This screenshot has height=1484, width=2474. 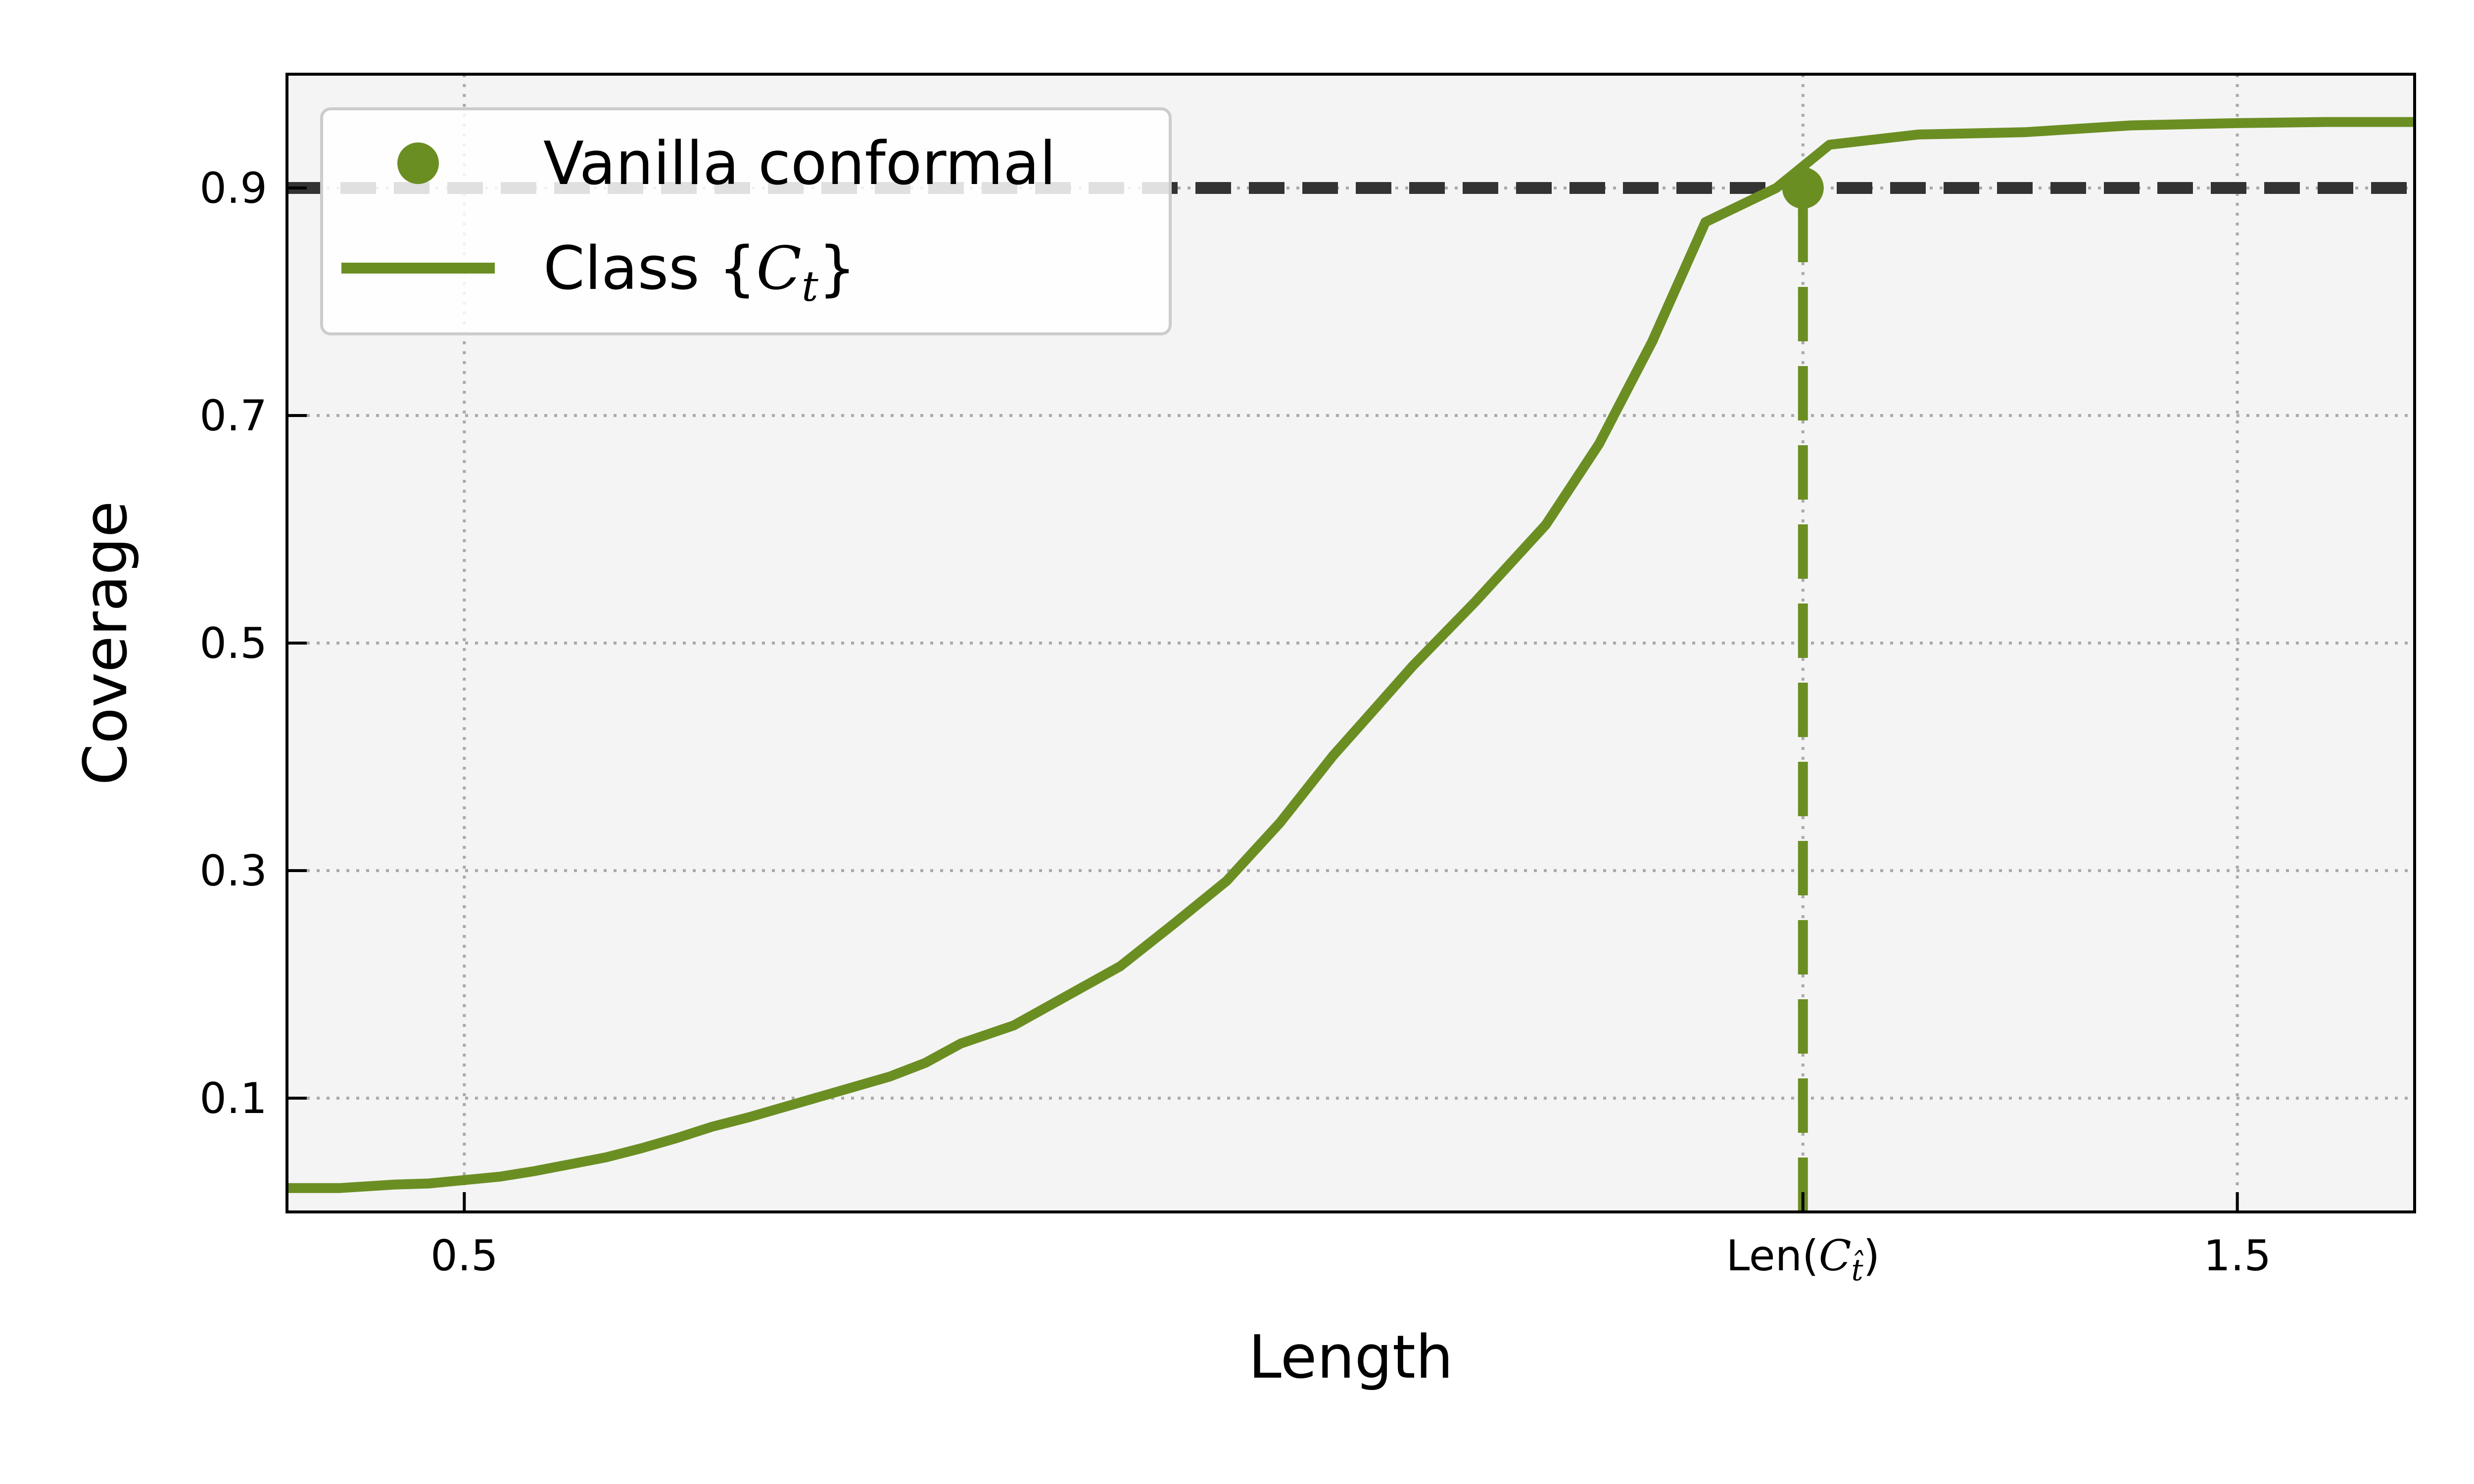 I want to click on x-tick-label: 1.5, so click(x=2237, y=1256).